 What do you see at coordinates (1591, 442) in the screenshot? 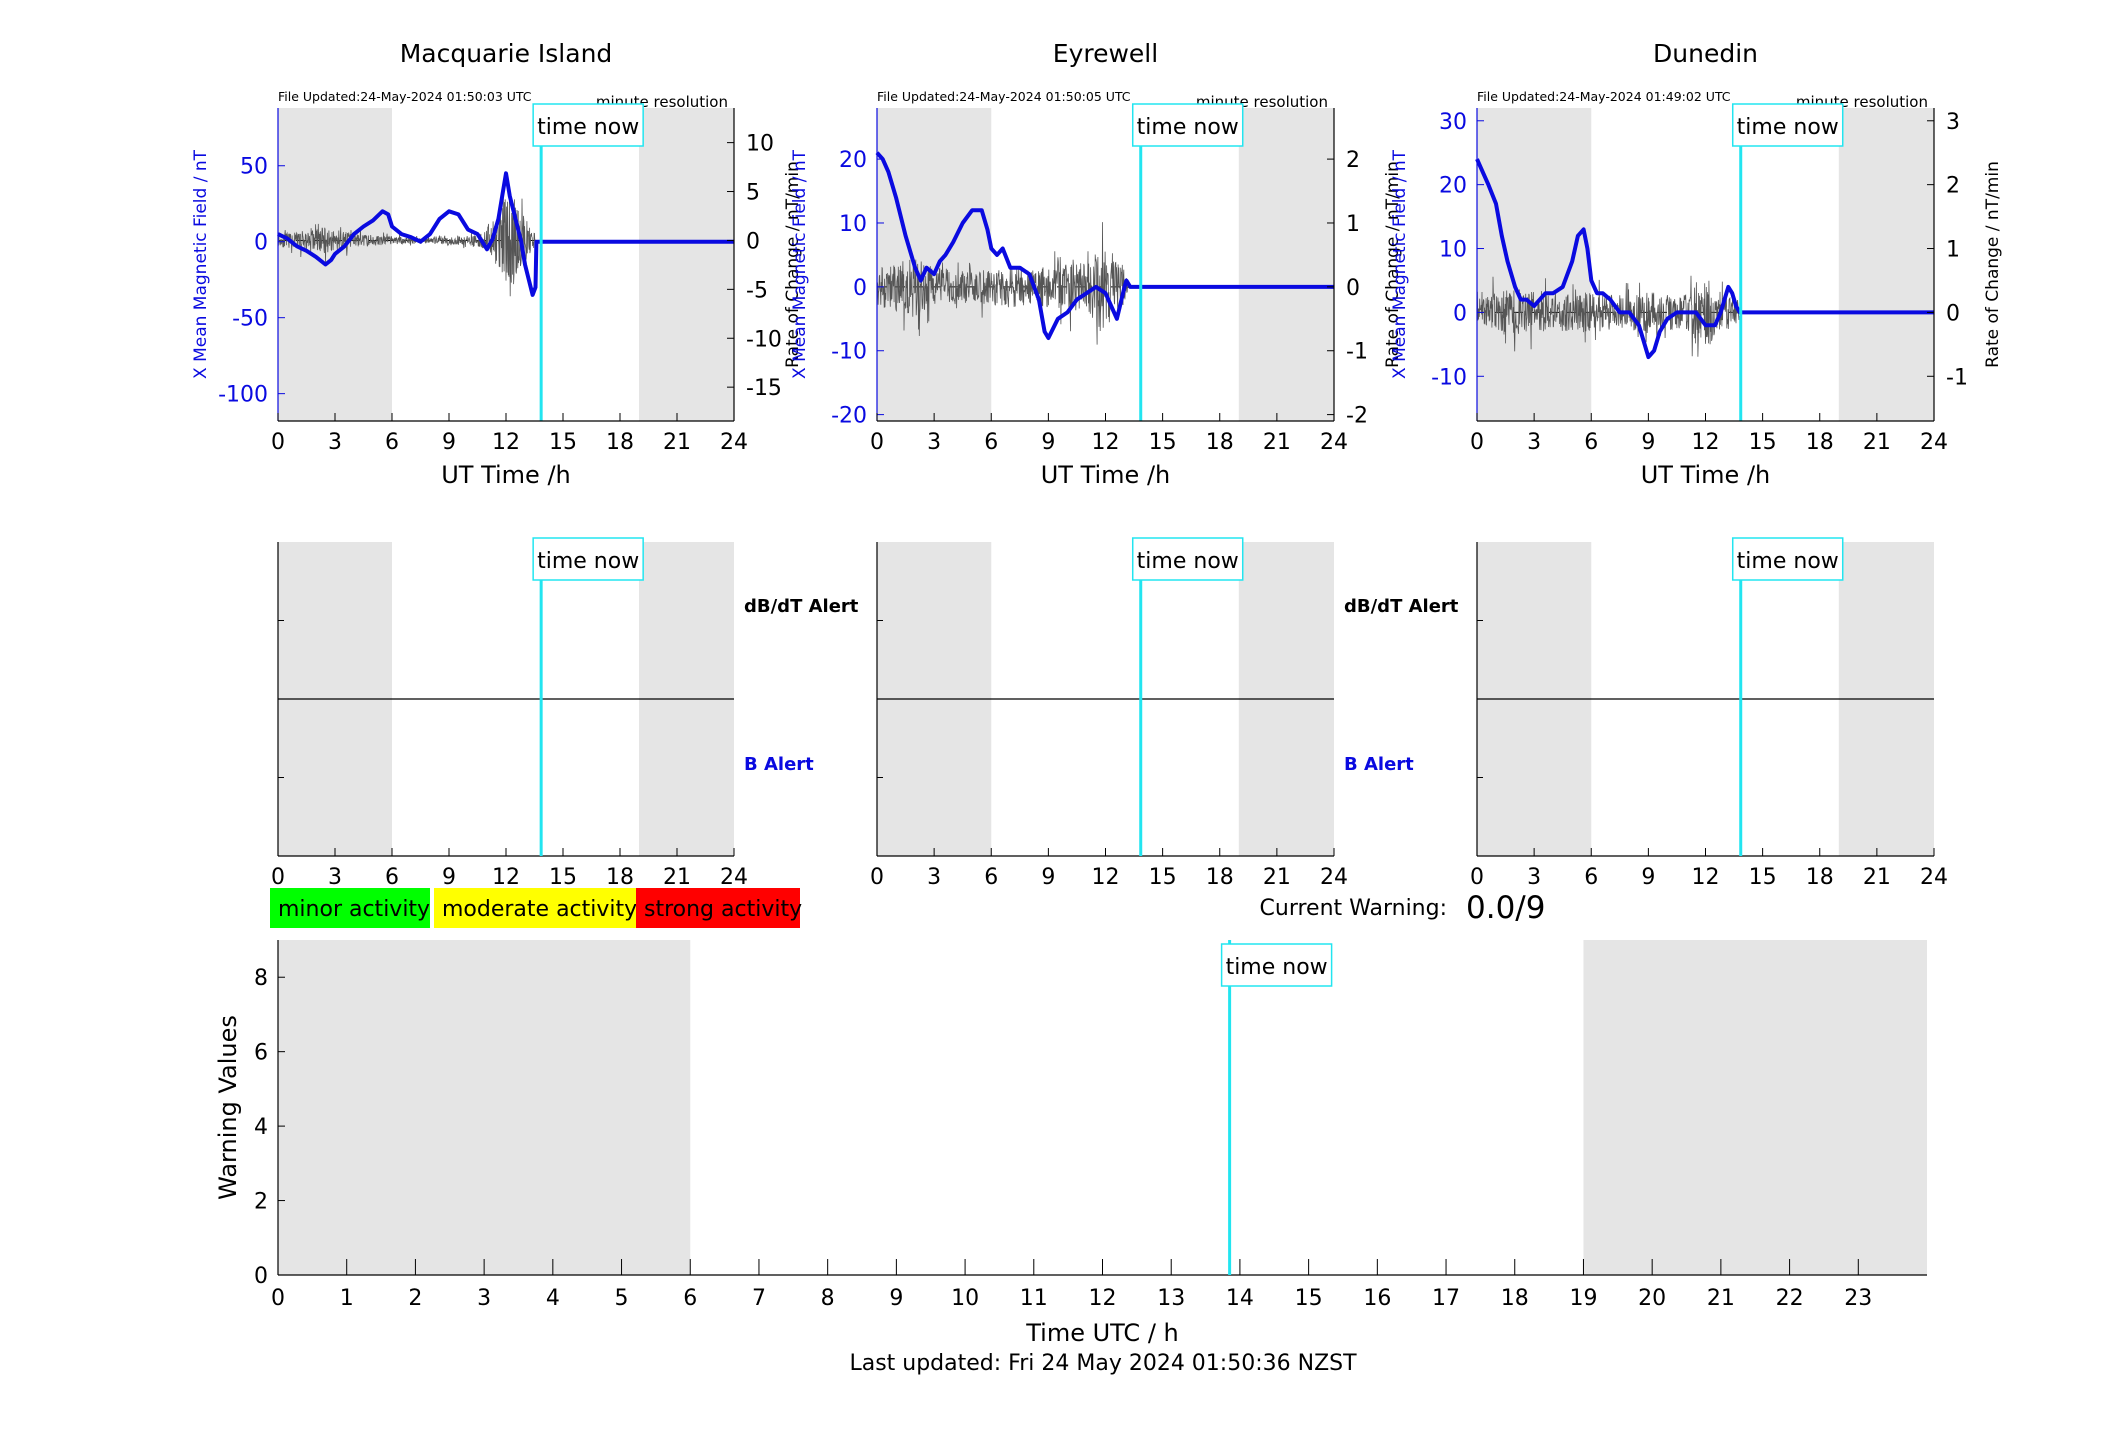
I see `station-2-xtick-label: 6` at bounding box center [1591, 442].